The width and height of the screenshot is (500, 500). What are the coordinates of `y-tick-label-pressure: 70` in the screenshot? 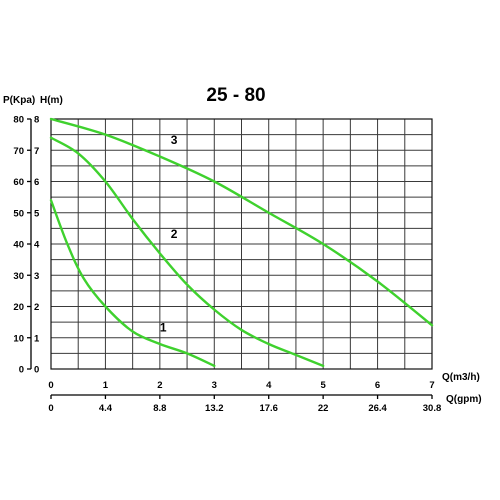 It's located at (18, 151).